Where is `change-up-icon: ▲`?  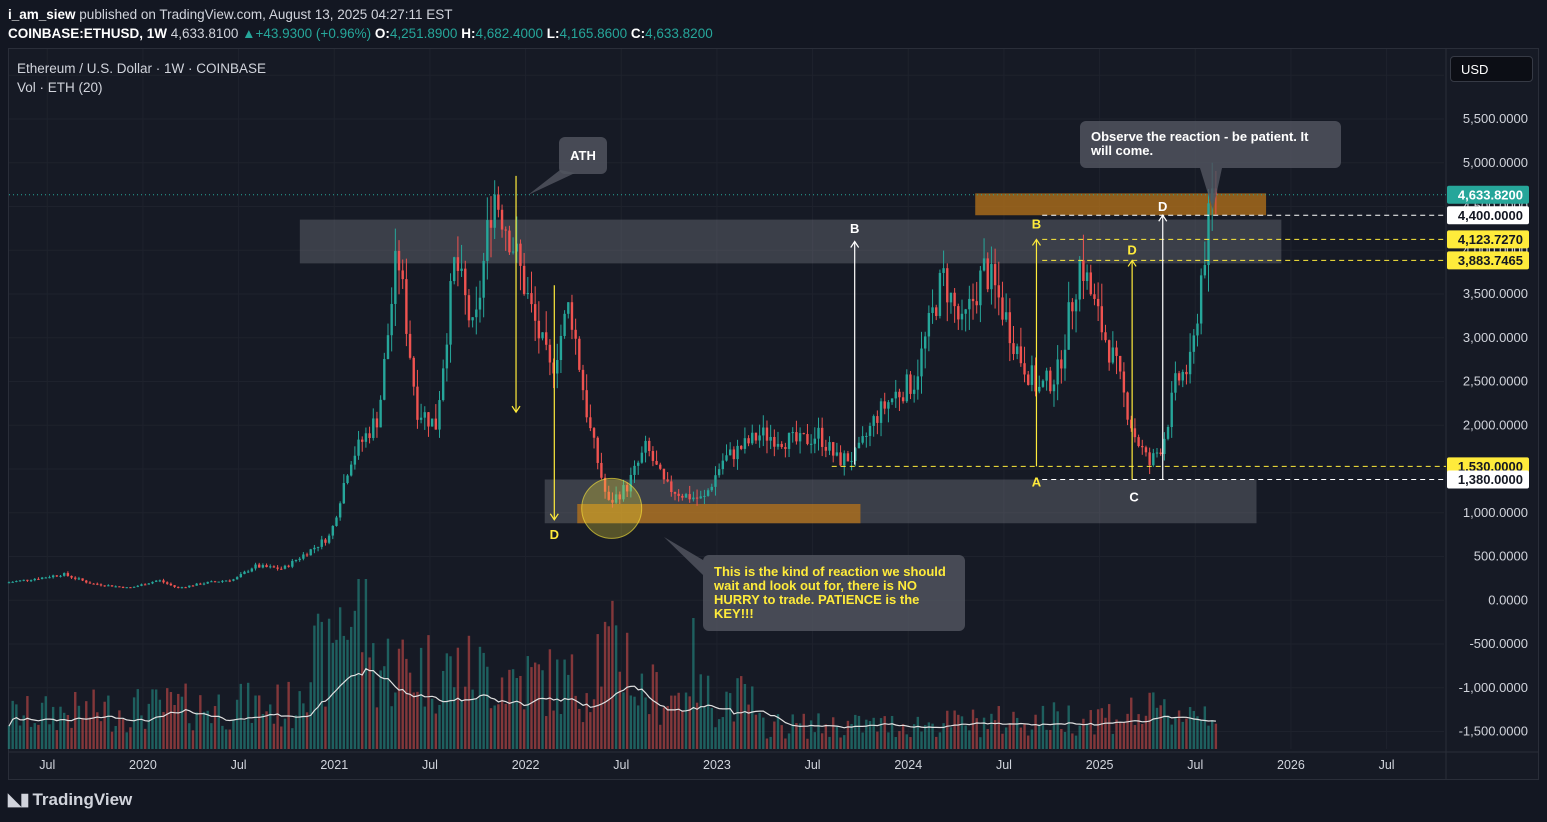
change-up-icon: ▲ is located at coordinates (249, 33).